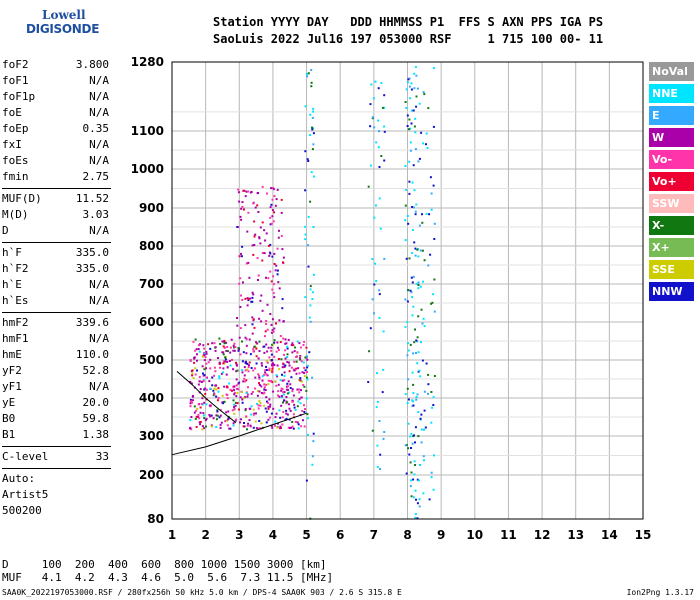 This screenshot has width=700, height=600. What do you see at coordinates (671, 93) in the screenshot?
I see `legend-swatch-nne: NNE` at bounding box center [671, 93].